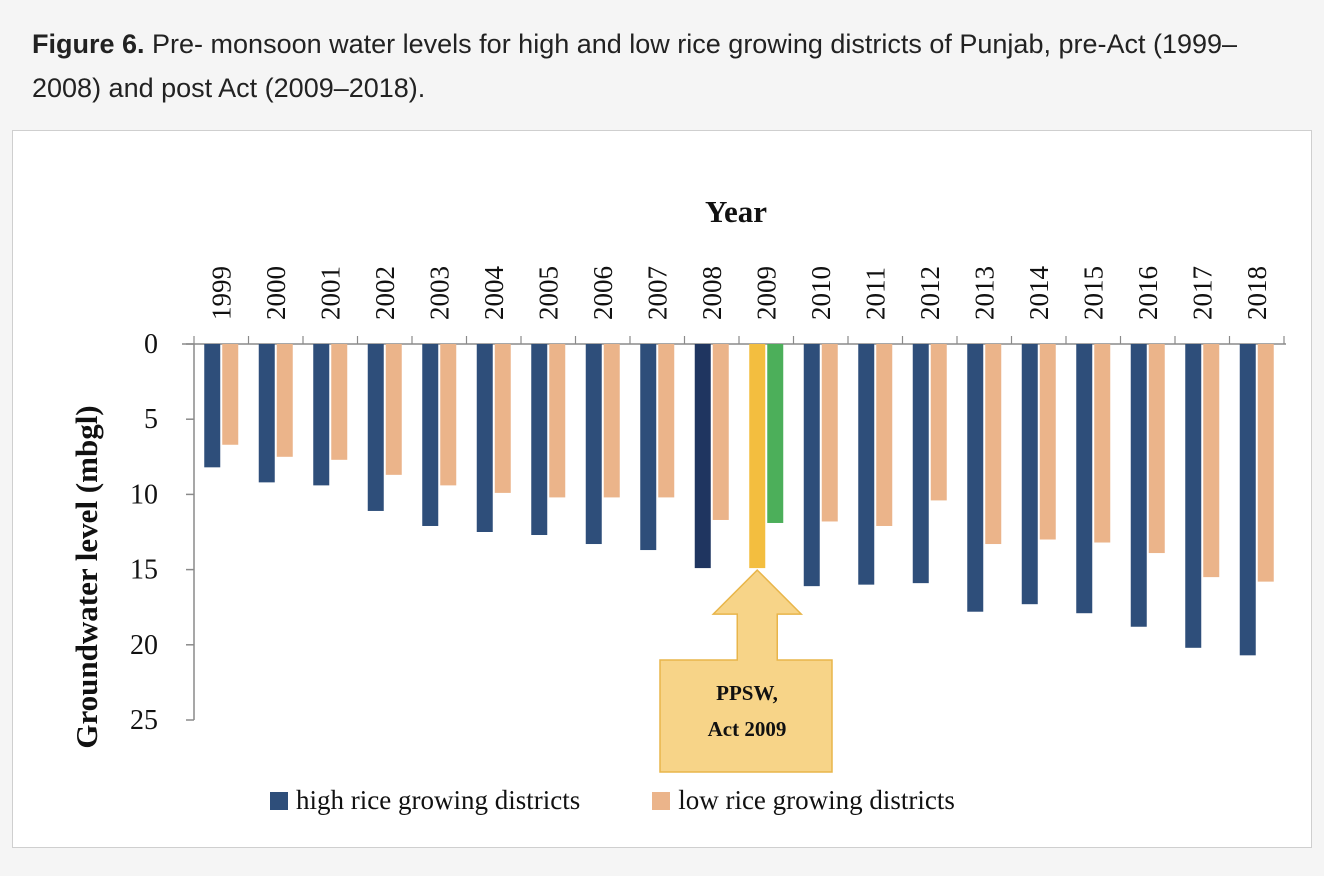  I want to click on x-tick-label: 2007, so click(657, 293).